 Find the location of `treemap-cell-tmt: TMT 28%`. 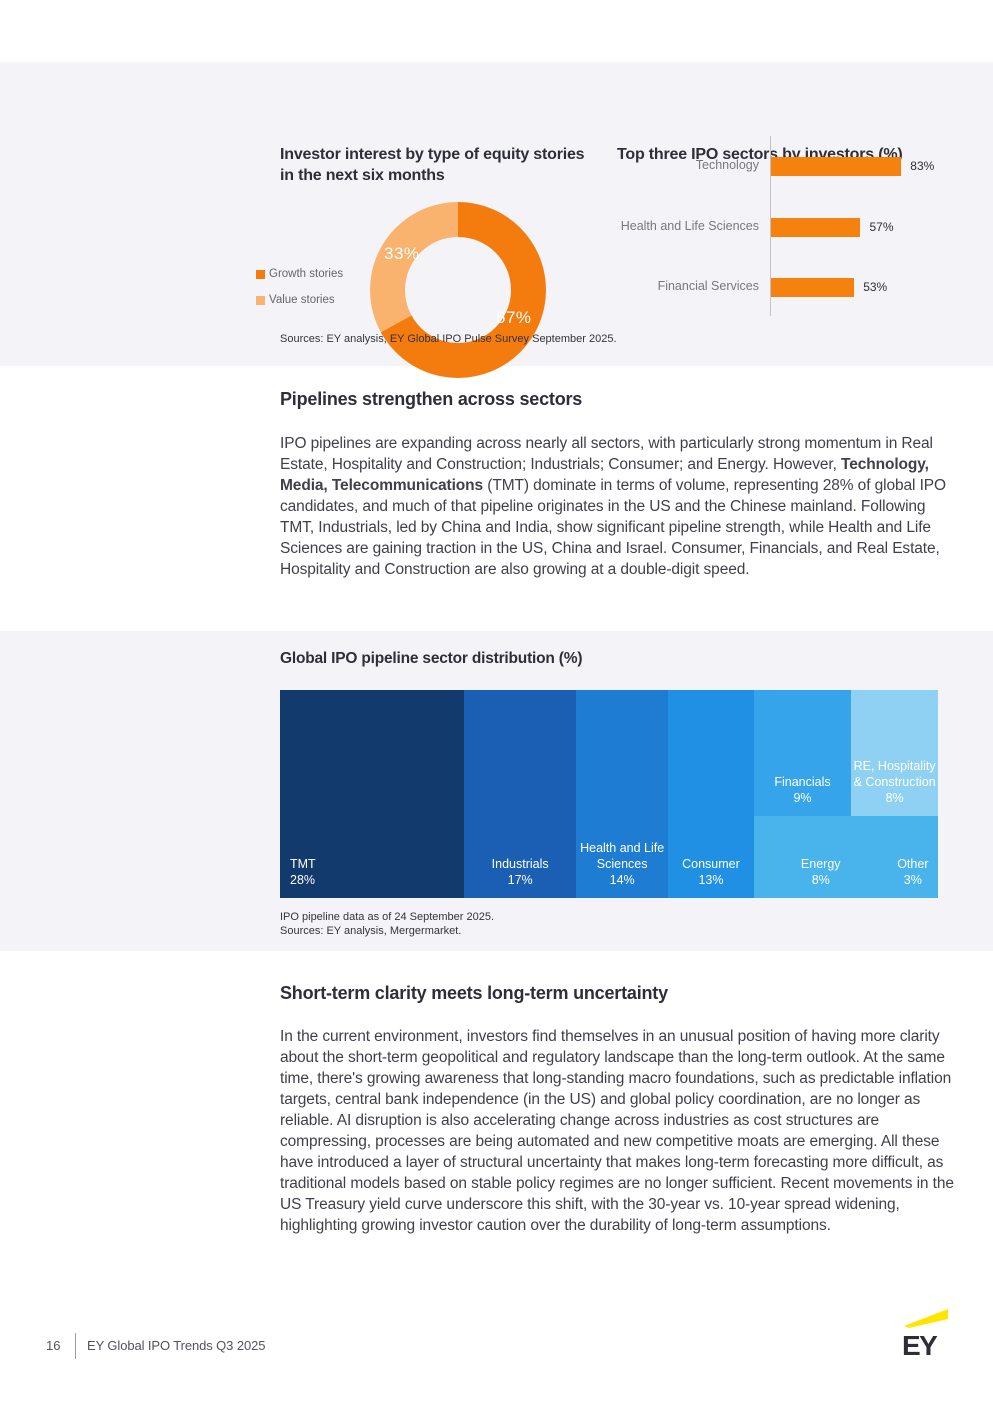

treemap-cell-tmt: TMT 28% is located at coordinates (372, 794).